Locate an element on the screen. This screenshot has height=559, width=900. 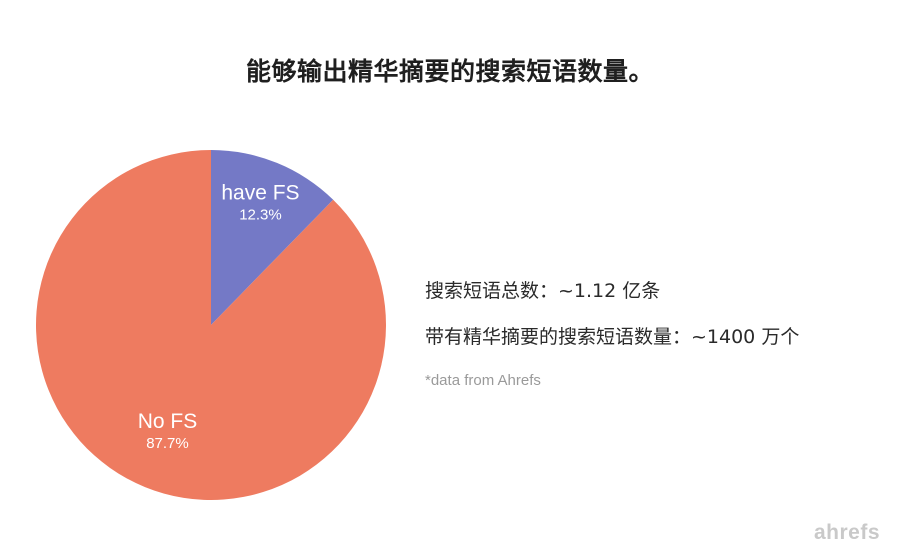
slice-value-label: 12.3% is located at coordinates (260, 214).